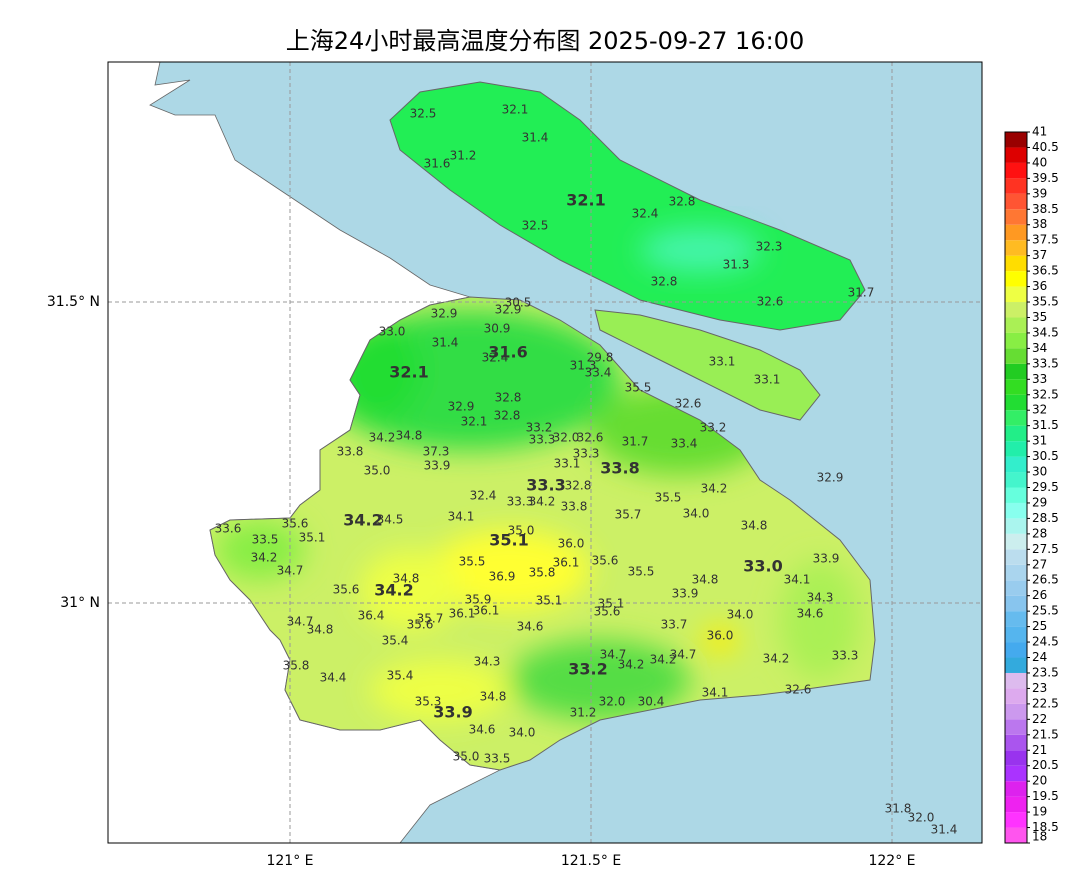  What do you see at coordinates (228, 529) in the screenshot?
I see `station-value: 33.6` at bounding box center [228, 529].